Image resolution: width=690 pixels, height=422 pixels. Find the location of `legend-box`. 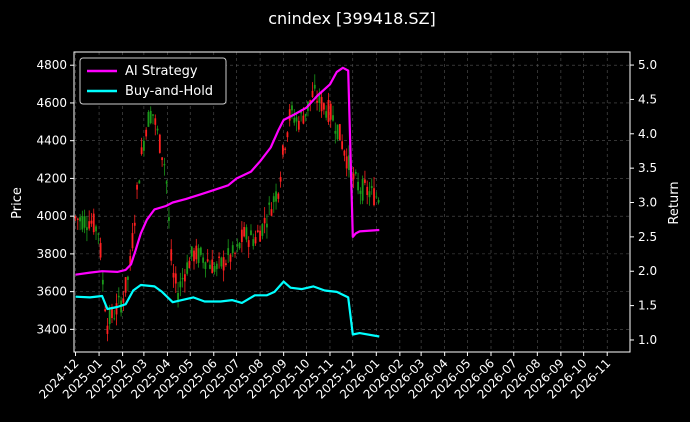

legend-box is located at coordinates (153, 81).